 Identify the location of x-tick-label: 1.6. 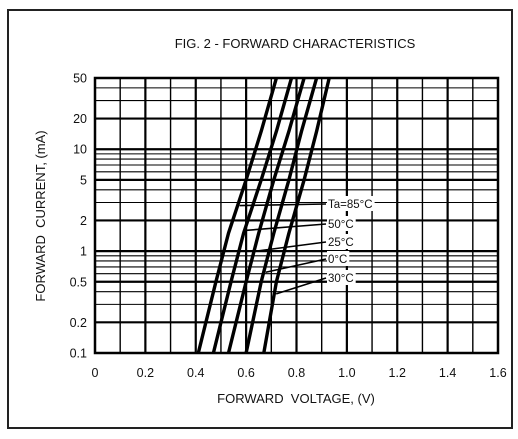
(497, 373).